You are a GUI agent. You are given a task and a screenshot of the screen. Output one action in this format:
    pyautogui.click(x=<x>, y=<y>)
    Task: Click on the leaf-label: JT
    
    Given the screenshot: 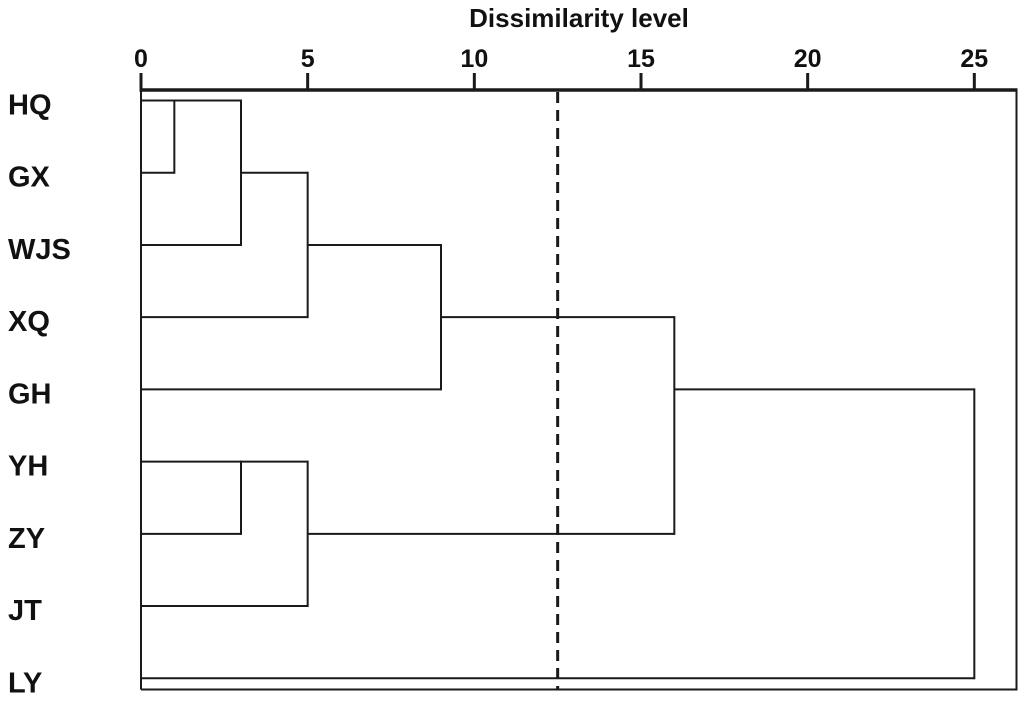 What is the action you would take?
    pyautogui.click(x=25, y=611)
    